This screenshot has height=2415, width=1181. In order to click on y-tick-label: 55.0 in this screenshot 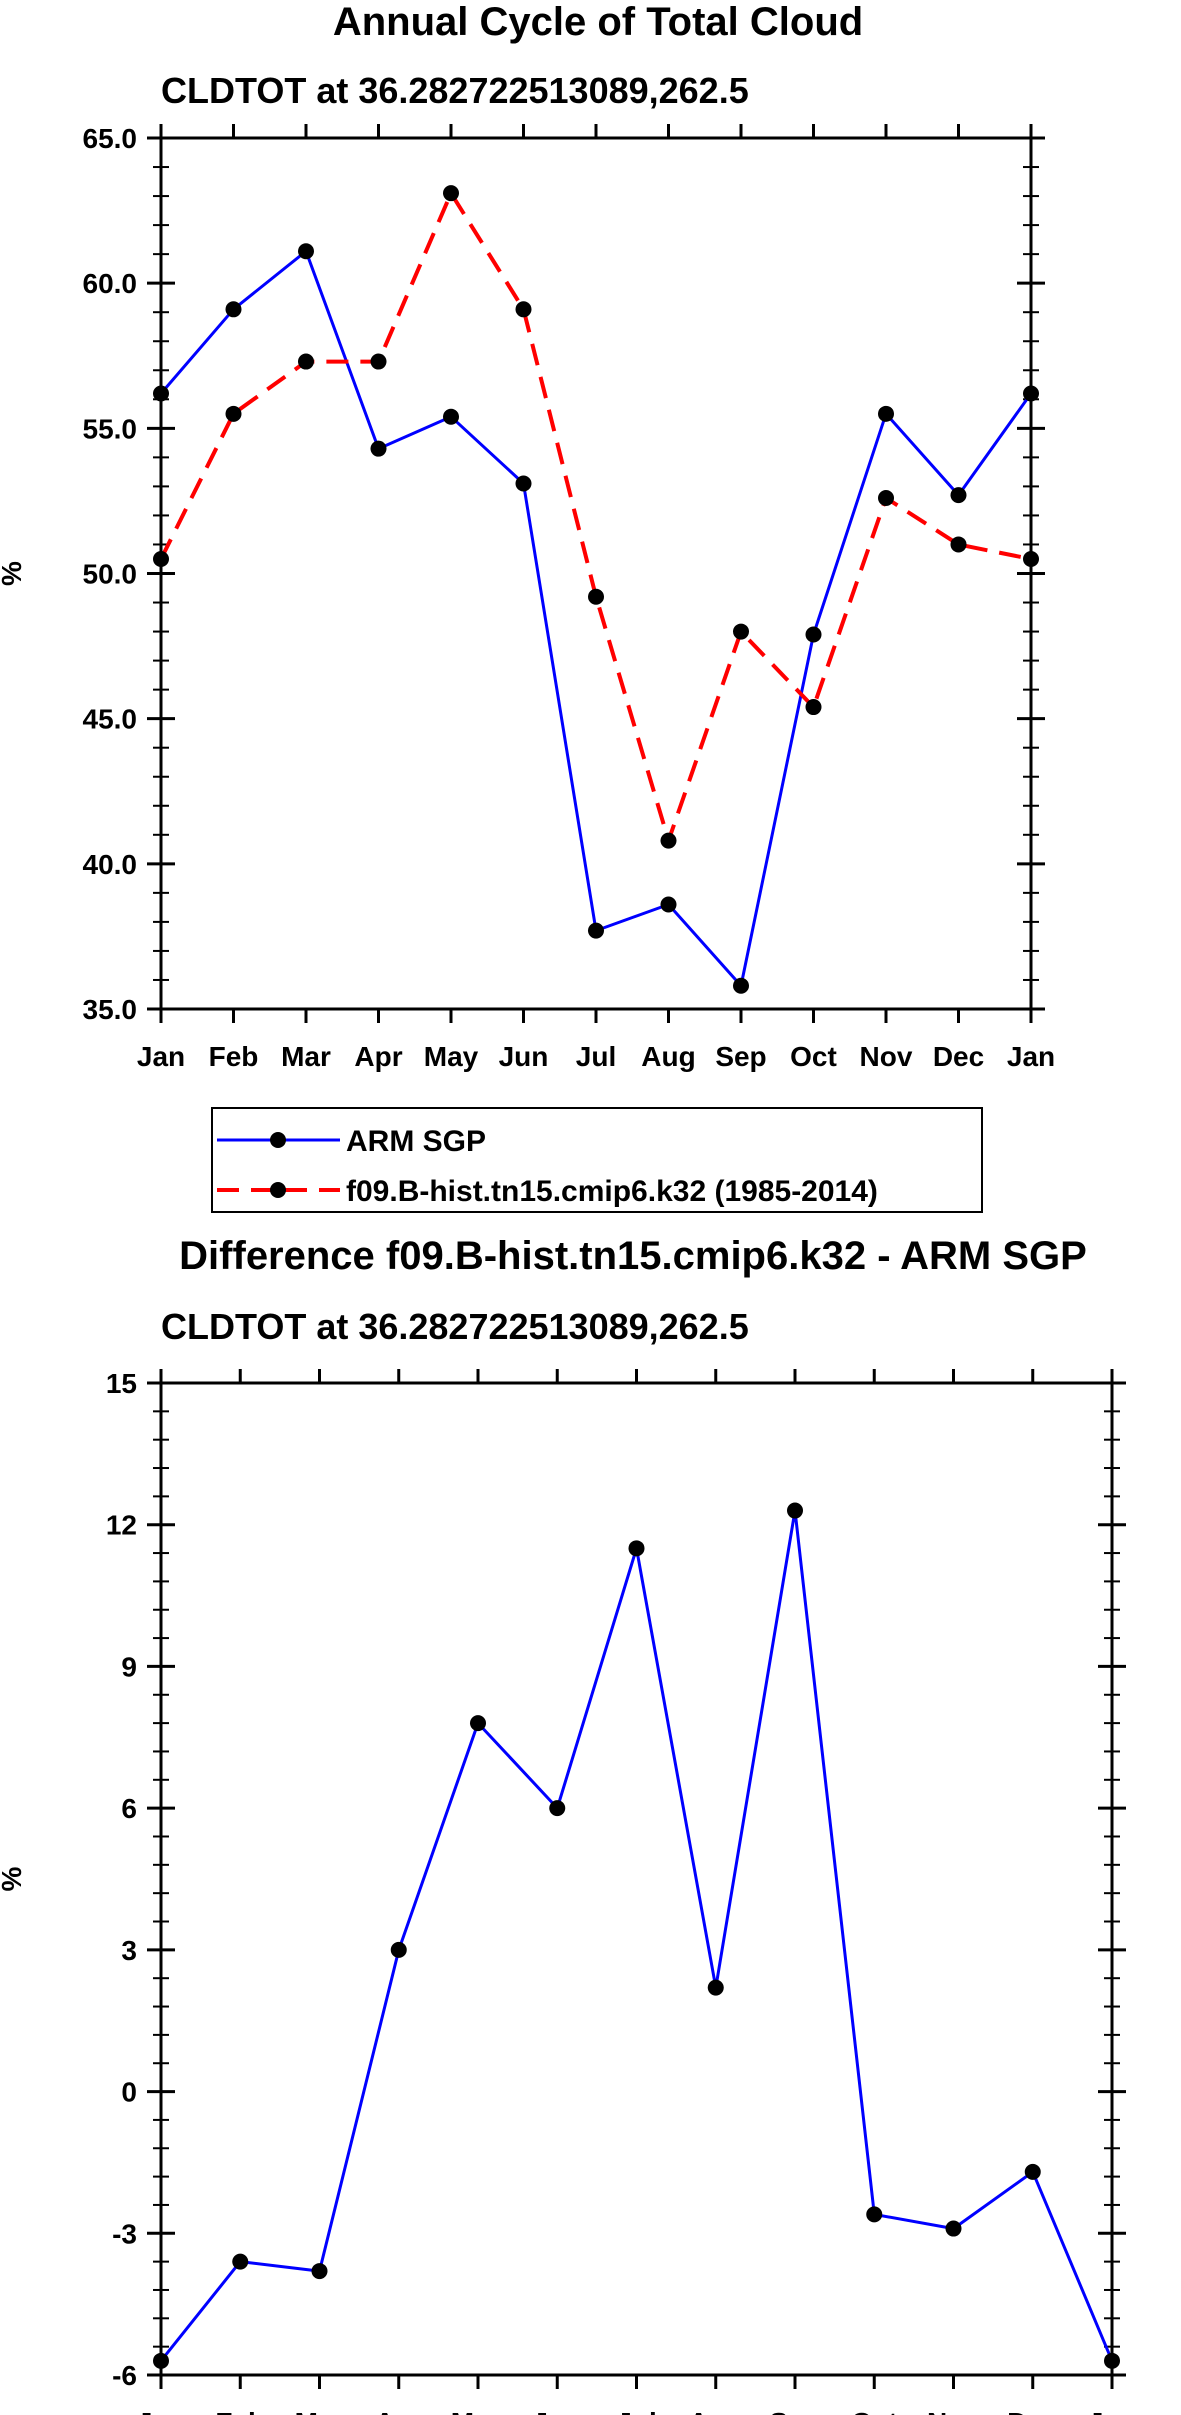, I will do `click(110, 428)`.